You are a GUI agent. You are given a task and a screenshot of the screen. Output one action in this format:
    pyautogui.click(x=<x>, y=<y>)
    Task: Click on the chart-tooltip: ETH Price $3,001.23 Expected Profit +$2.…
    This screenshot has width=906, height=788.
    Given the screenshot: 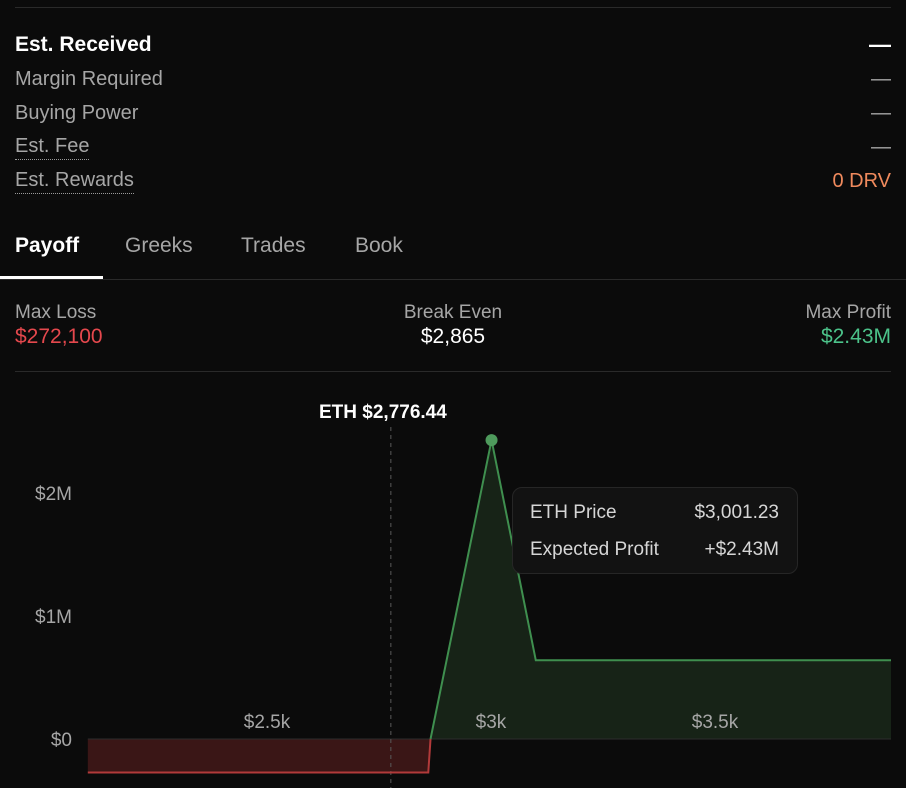 What is the action you would take?
    pyautogui.click(x=655, y=530)
    